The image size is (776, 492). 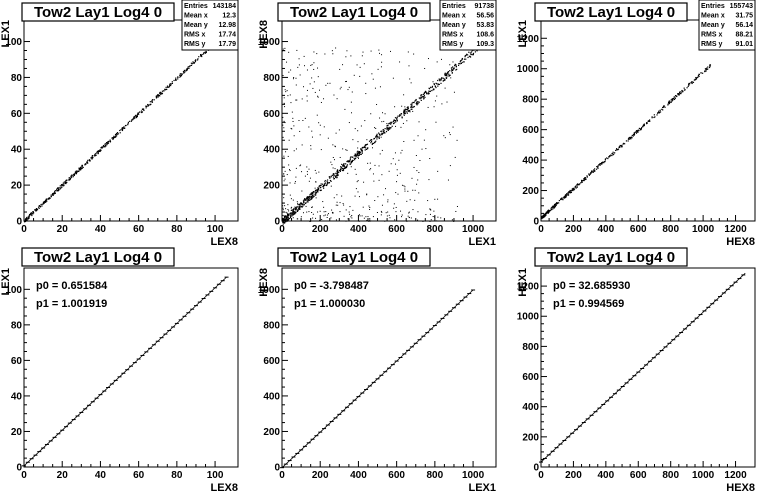 I want to click on x-axis-title: LEX1, so click(x=482, y=242).